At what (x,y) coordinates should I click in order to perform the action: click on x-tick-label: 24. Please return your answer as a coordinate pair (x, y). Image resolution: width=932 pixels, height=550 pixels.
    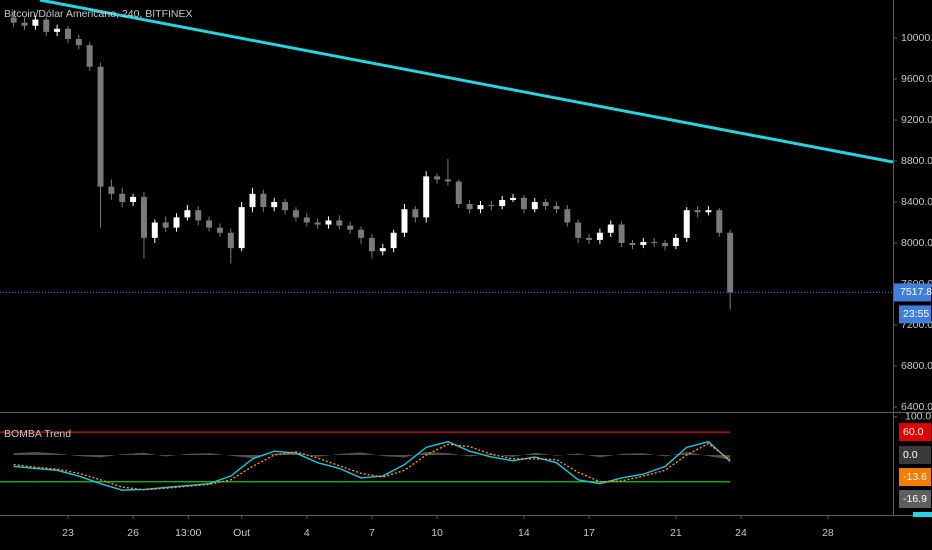
    Looking at the image, I should click on (741, 533).